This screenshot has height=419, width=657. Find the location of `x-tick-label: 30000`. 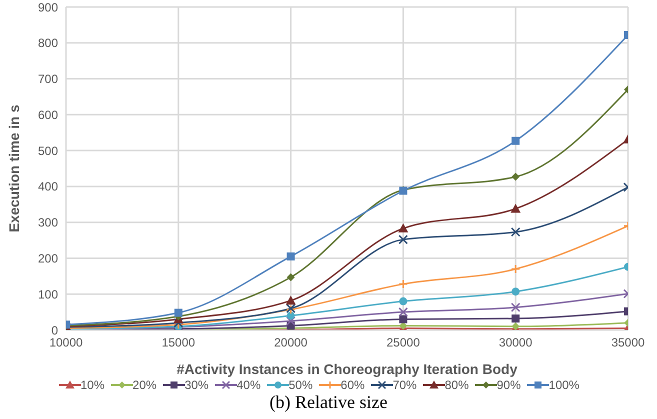

x-tick-label: 30000 is located at coordinates (515, 343).